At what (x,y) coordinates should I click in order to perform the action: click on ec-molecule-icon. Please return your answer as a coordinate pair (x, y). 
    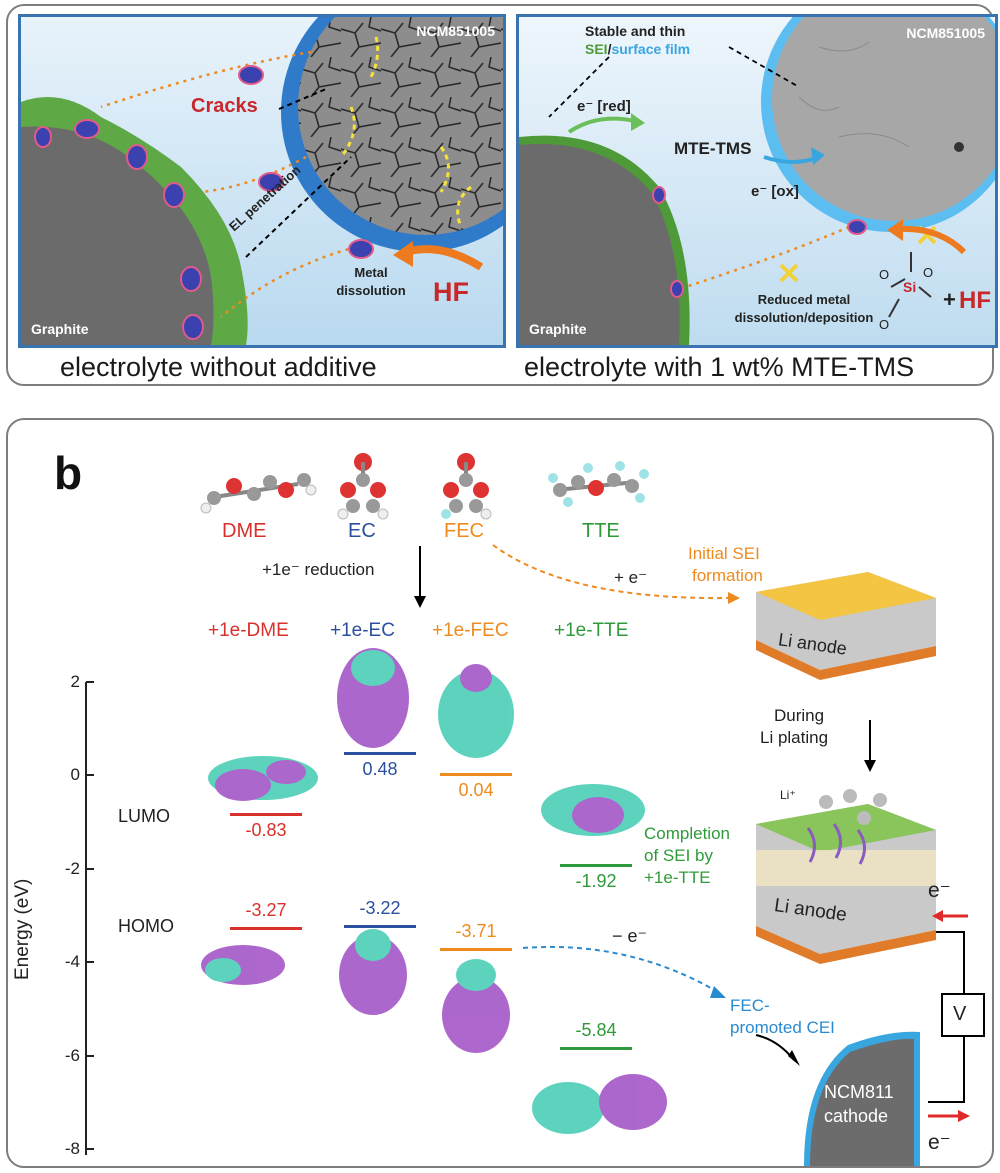
    Looking at the image, I should click on (363, 486).